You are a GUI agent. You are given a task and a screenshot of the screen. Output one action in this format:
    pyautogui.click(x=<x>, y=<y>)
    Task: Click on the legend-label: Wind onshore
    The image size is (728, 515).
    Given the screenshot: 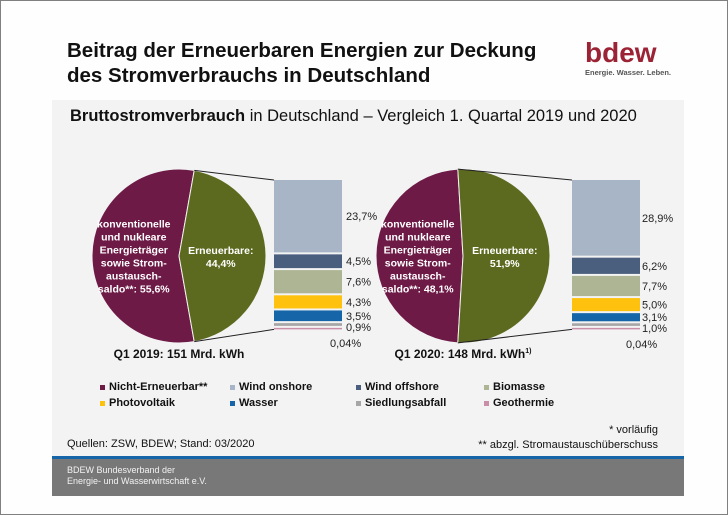 What is the action you would take?
    pyautogui.click(x=276, y=387)
    